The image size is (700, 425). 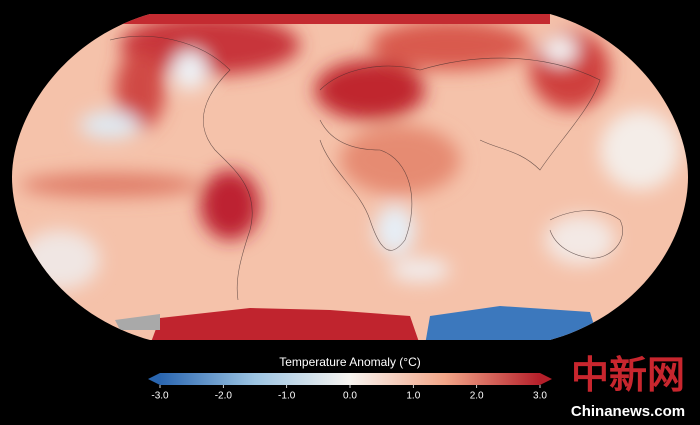 I want to click on colorbar-title: Temperature Anomaly (°C), so click(x=350, y=362).